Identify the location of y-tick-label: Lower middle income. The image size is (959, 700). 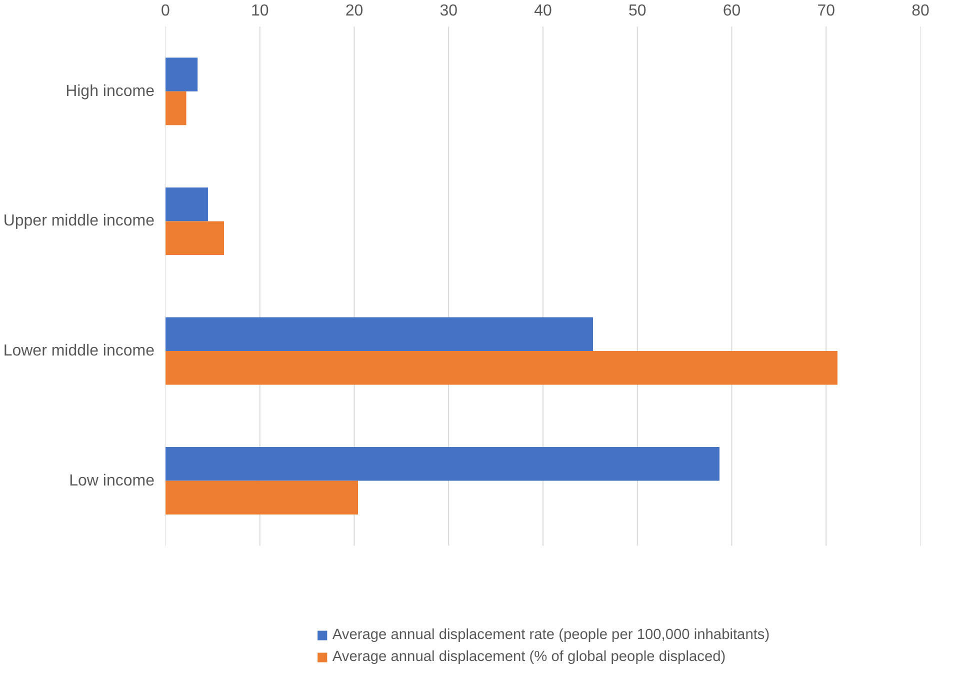
(79, 351).